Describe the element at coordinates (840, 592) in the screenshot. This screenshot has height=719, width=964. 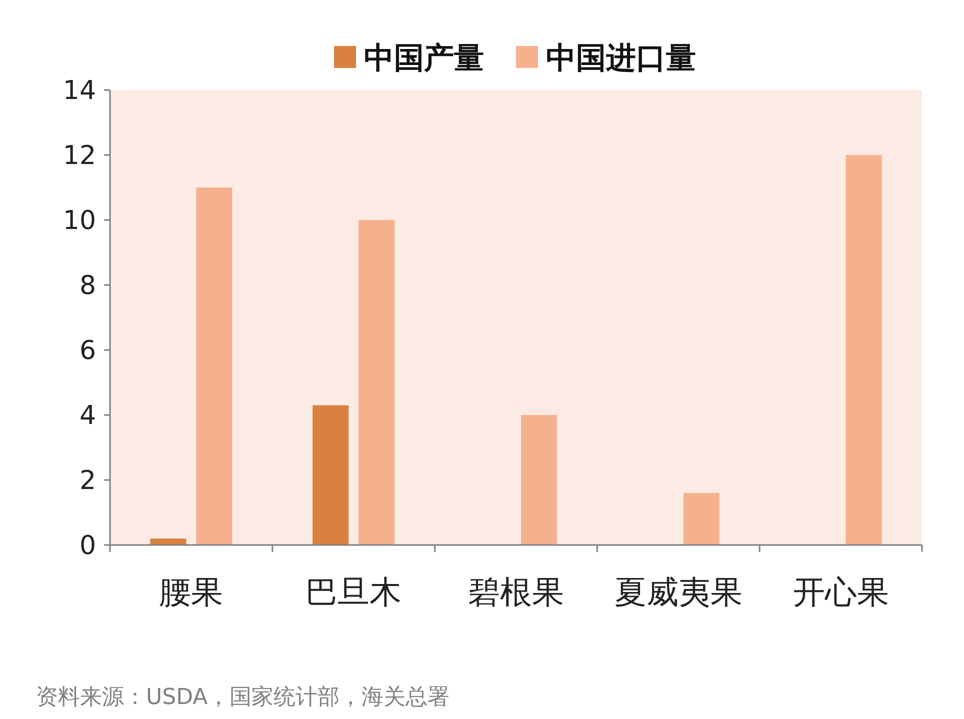
I see `x-tick-label: 开心果` at that location.